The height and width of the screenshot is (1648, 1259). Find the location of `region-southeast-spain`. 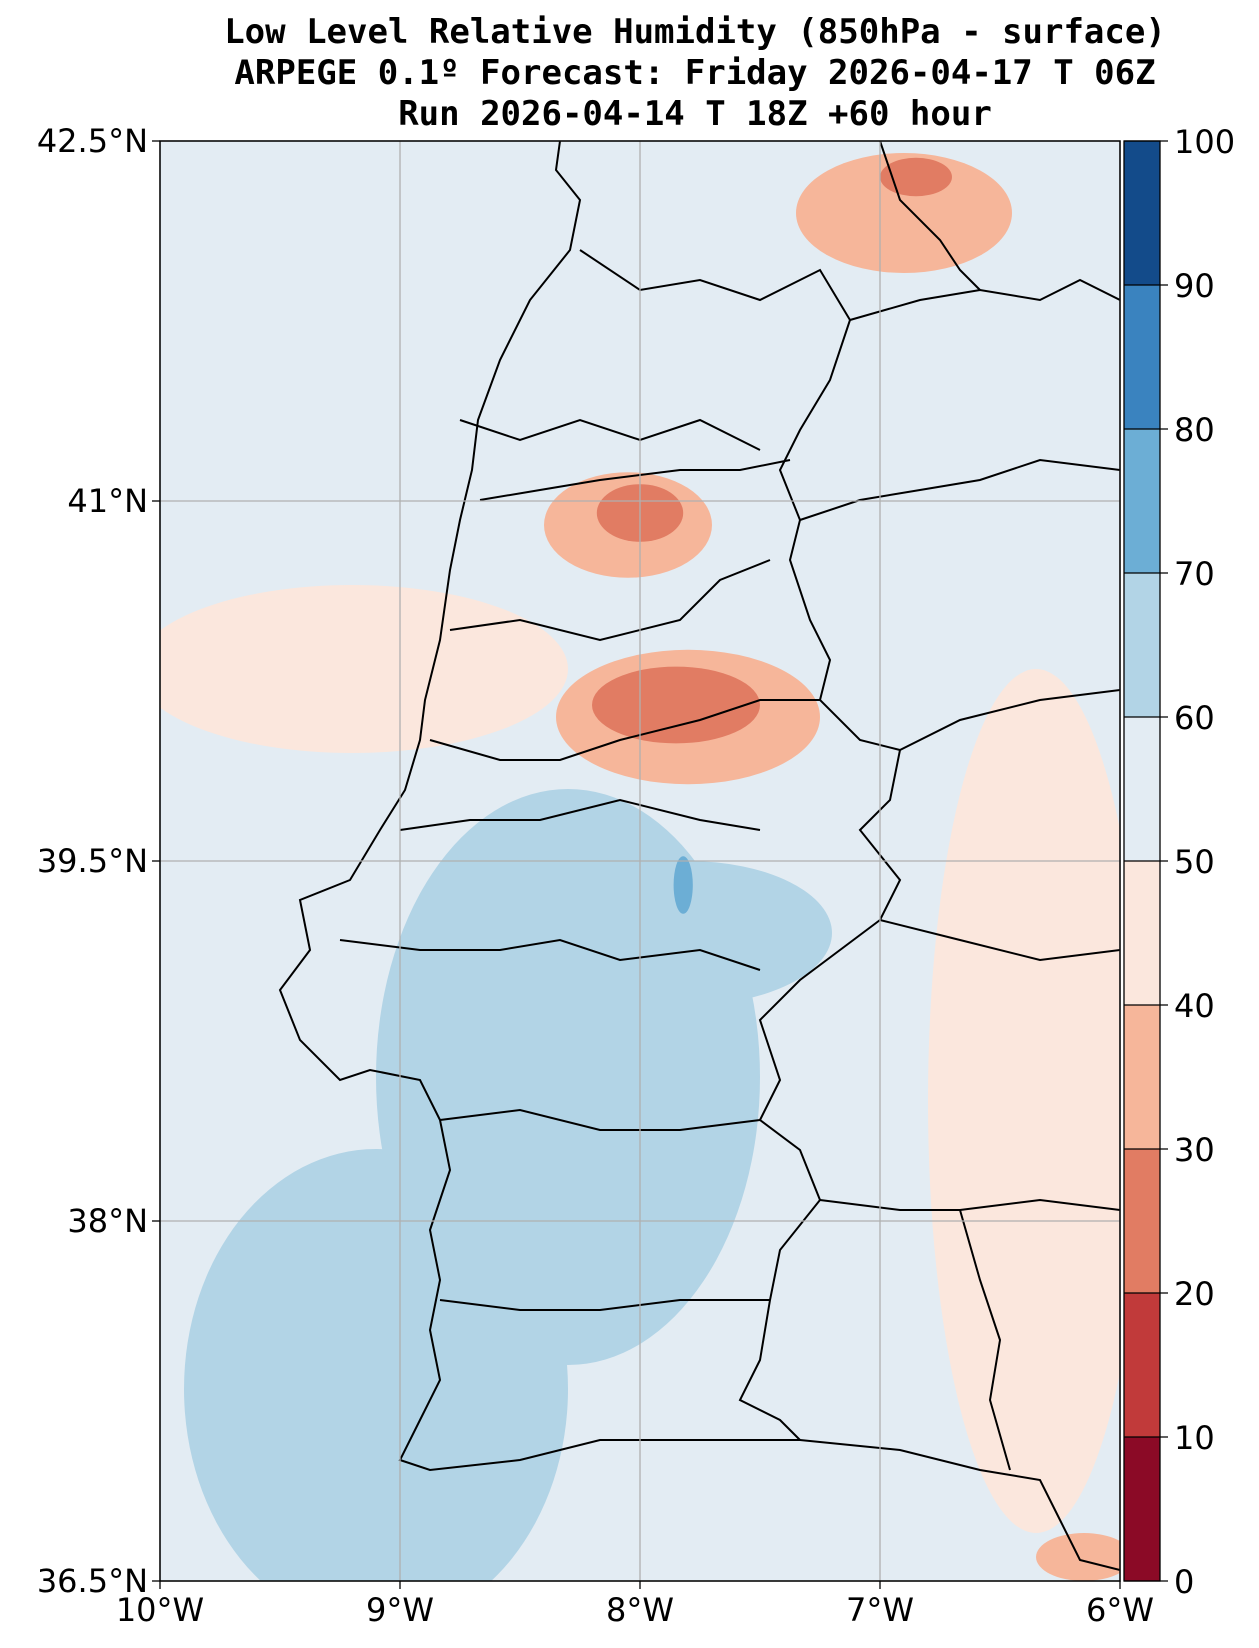

region-southeast-spain is located at coordinates (1024, 1101).